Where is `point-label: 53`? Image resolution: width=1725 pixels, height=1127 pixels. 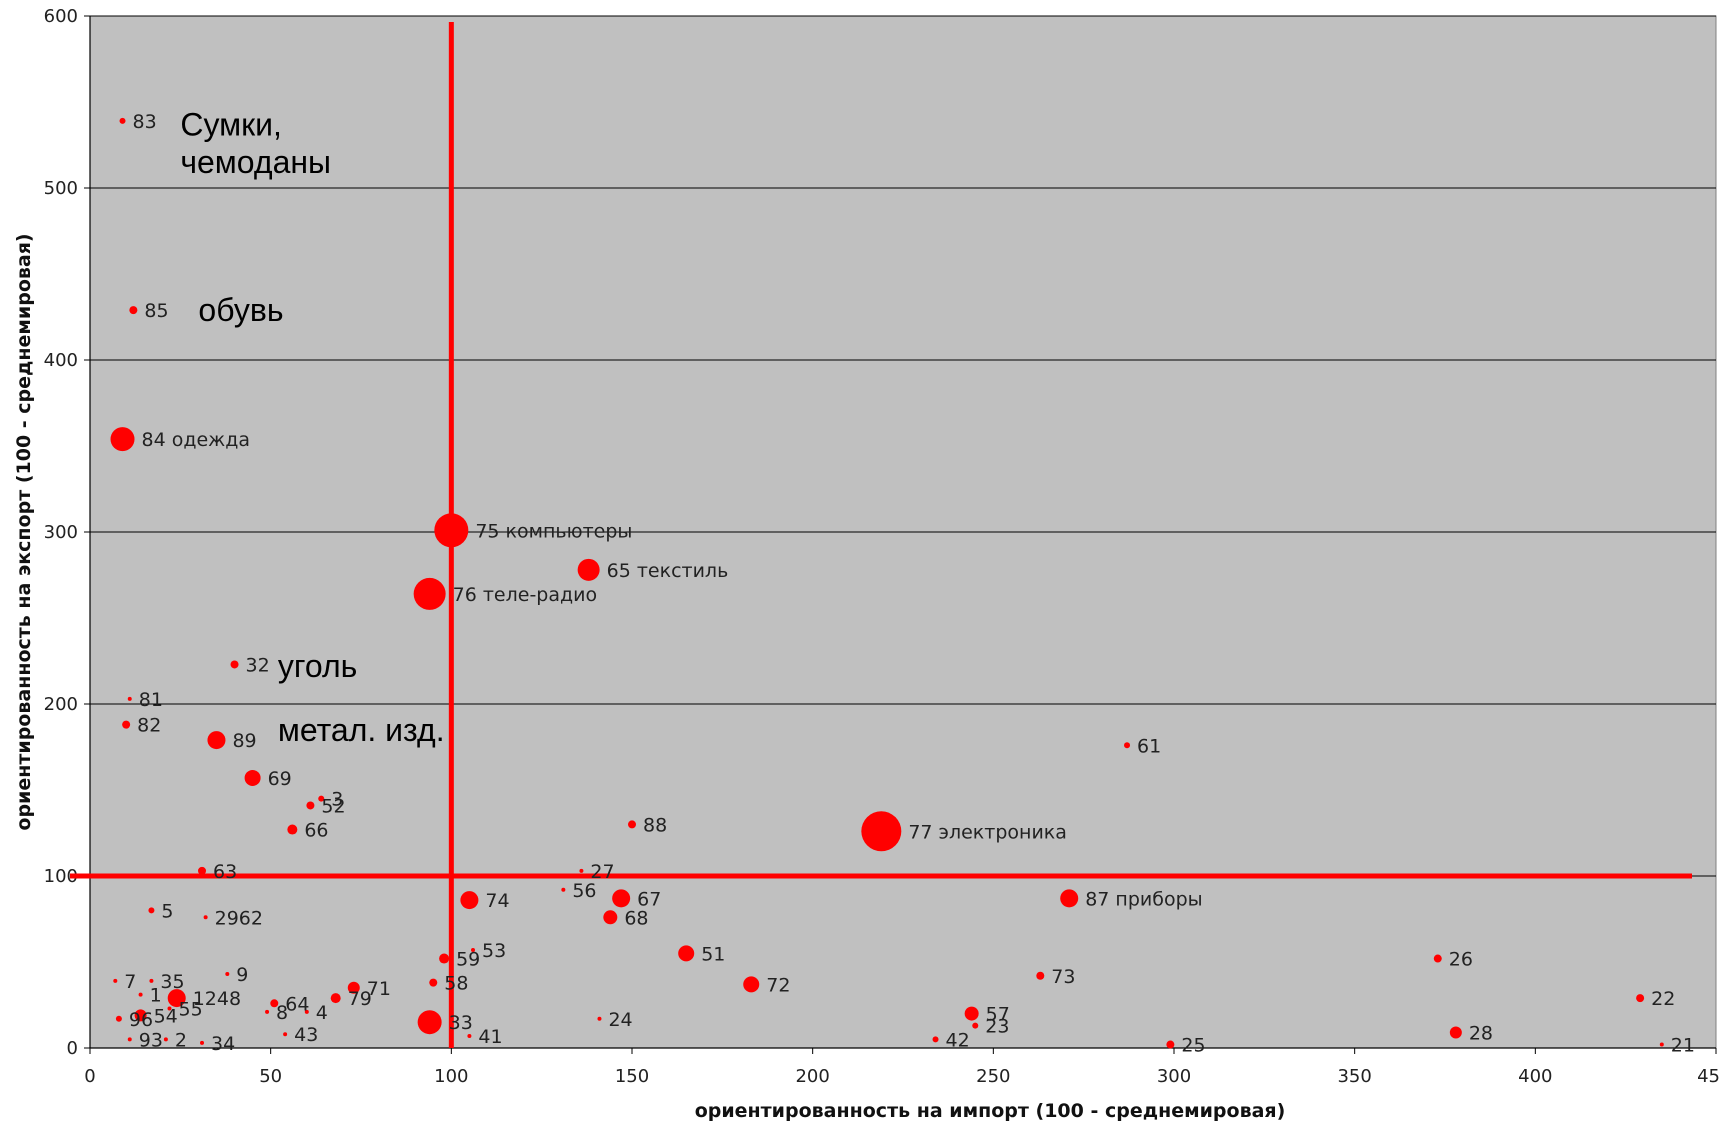 point-label: 53 is located at coordinates (494, 951).